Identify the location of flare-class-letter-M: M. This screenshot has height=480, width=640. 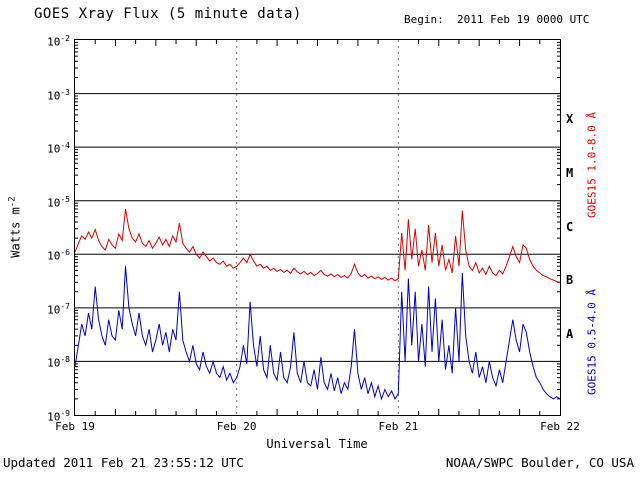
(570, 172).